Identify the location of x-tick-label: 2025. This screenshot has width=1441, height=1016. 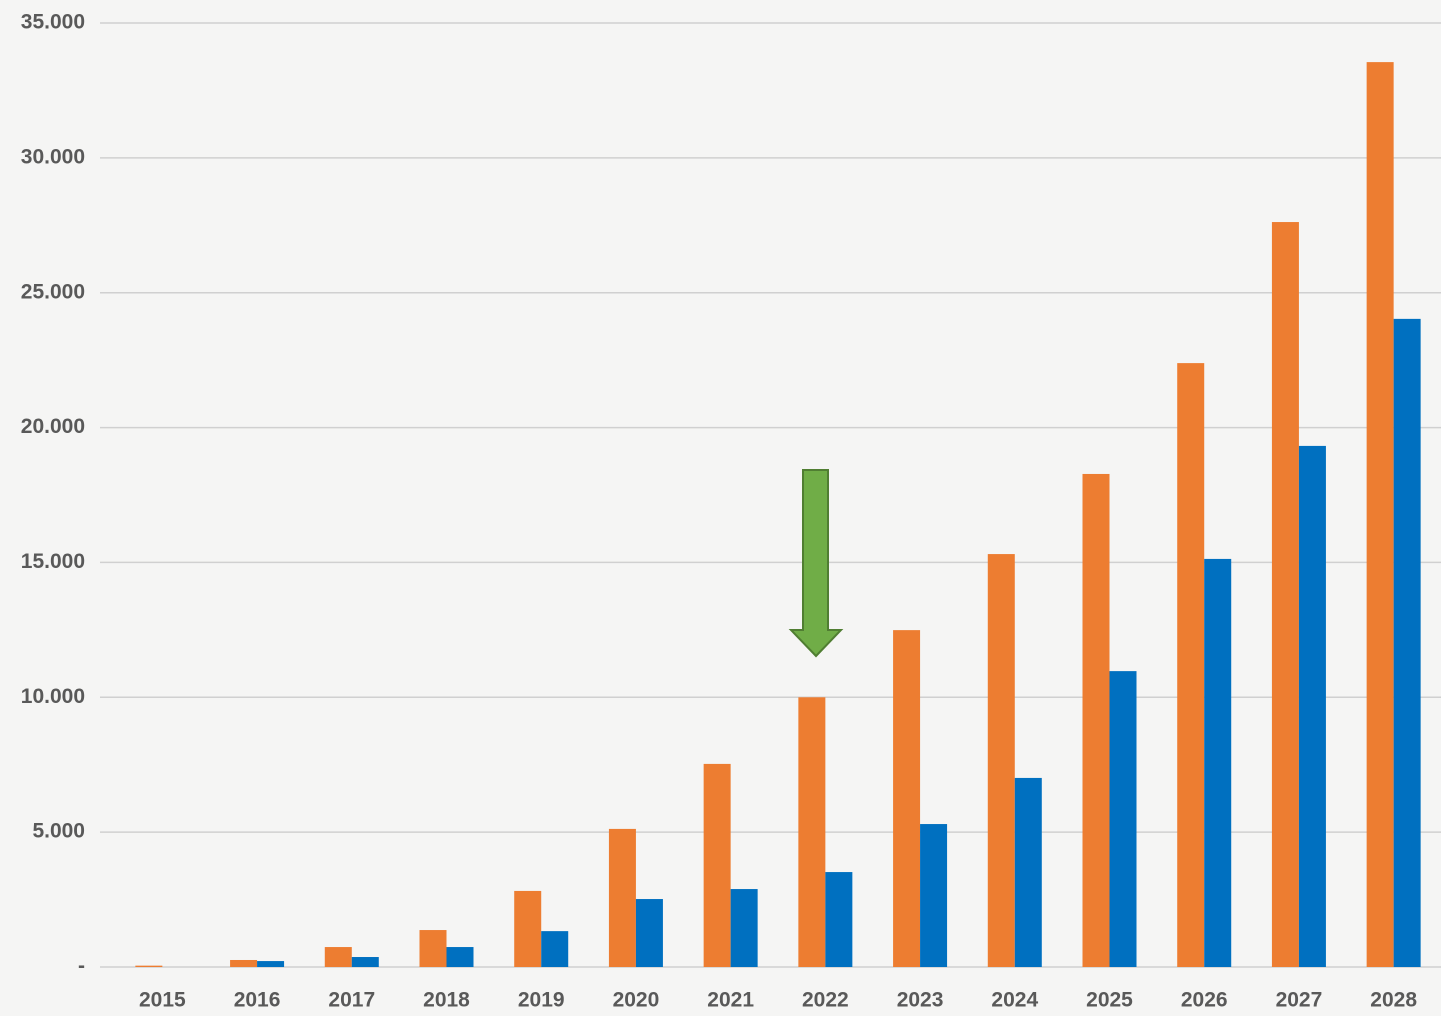
(1109, 1000).